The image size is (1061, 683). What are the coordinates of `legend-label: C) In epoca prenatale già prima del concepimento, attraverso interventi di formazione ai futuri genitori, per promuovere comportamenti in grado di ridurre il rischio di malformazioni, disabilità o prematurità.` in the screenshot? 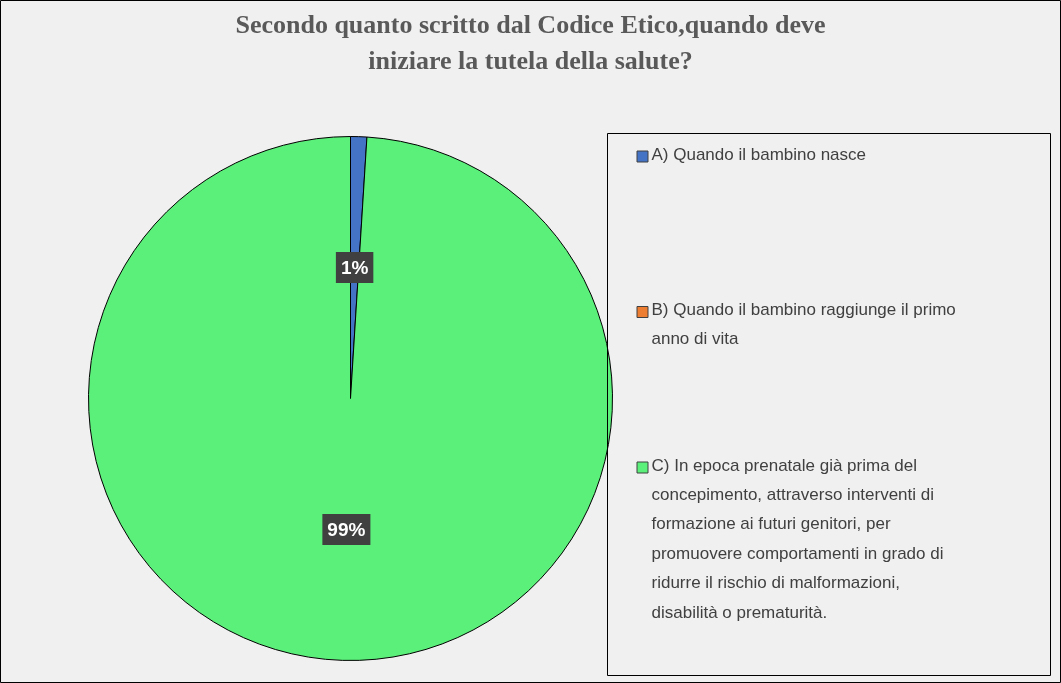 It's located at (797, 538).